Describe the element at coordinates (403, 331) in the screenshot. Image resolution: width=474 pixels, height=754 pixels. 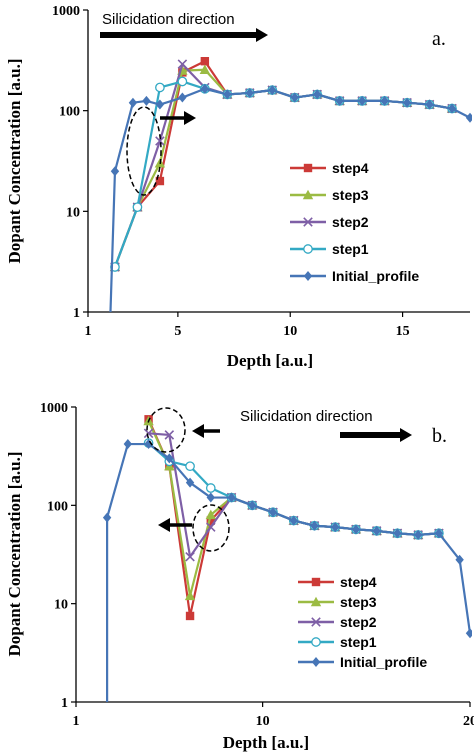
I see `x-tick-label: 15` at that location.